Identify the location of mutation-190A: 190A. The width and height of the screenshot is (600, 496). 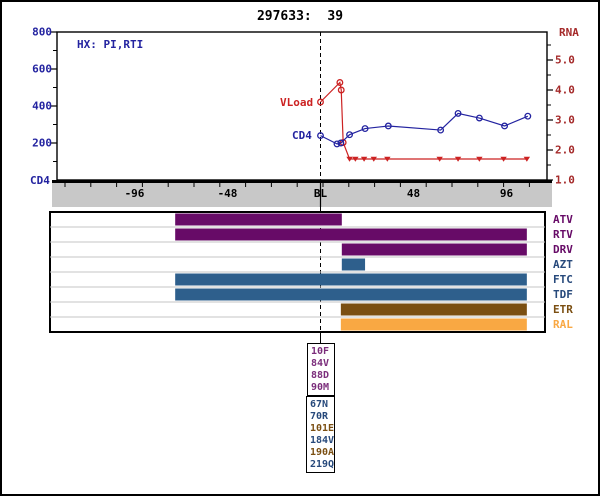
(322, 452).